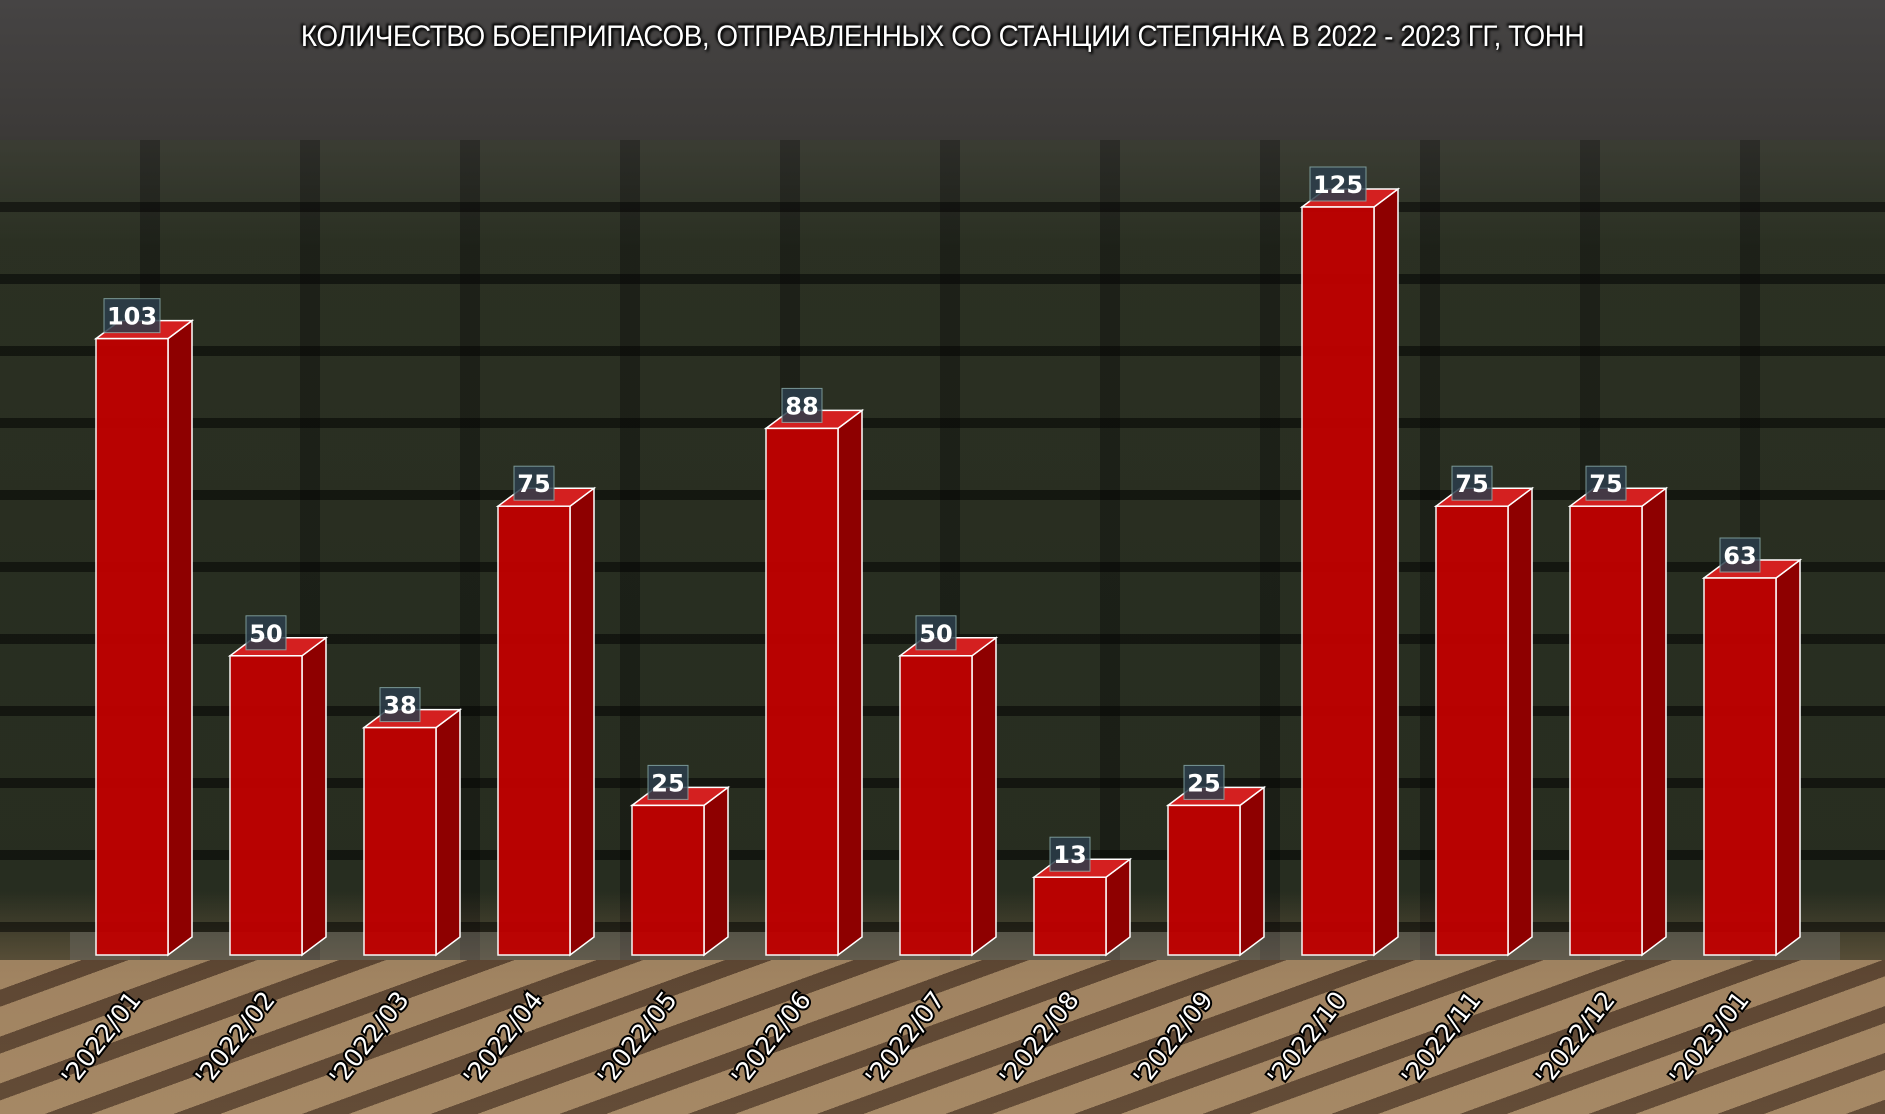 This screenshot has width=1885, height=1114. Describe the element at coordinates (905, 1038) in the screenshot. I see `x-tick-label: '2022/07` at that location.